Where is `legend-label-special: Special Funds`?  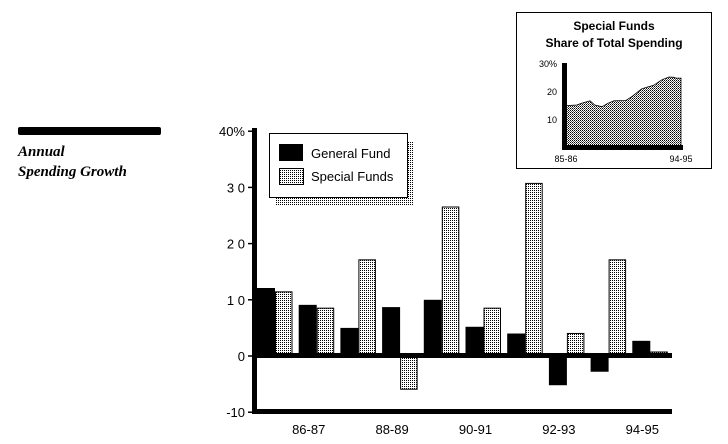
legend-label-special: Special Funds is located at coordinates (352, 176).